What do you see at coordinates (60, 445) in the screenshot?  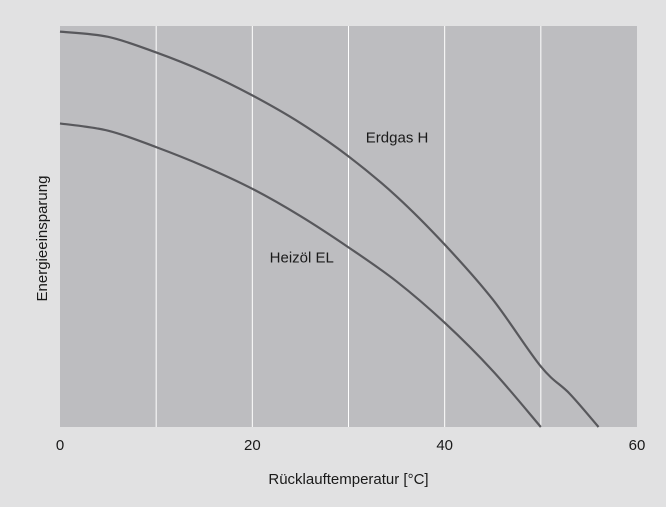 I see `x-tick-label: 0` at bounding box center [60, 445].